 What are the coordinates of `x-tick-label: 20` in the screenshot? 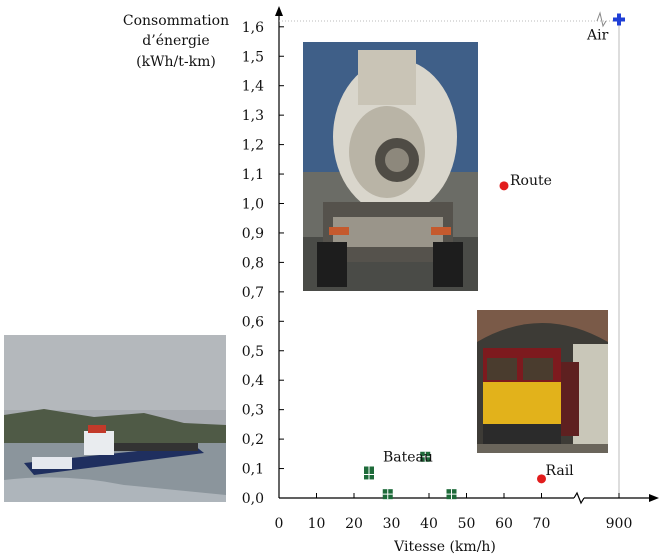 It's located at (354, 524).